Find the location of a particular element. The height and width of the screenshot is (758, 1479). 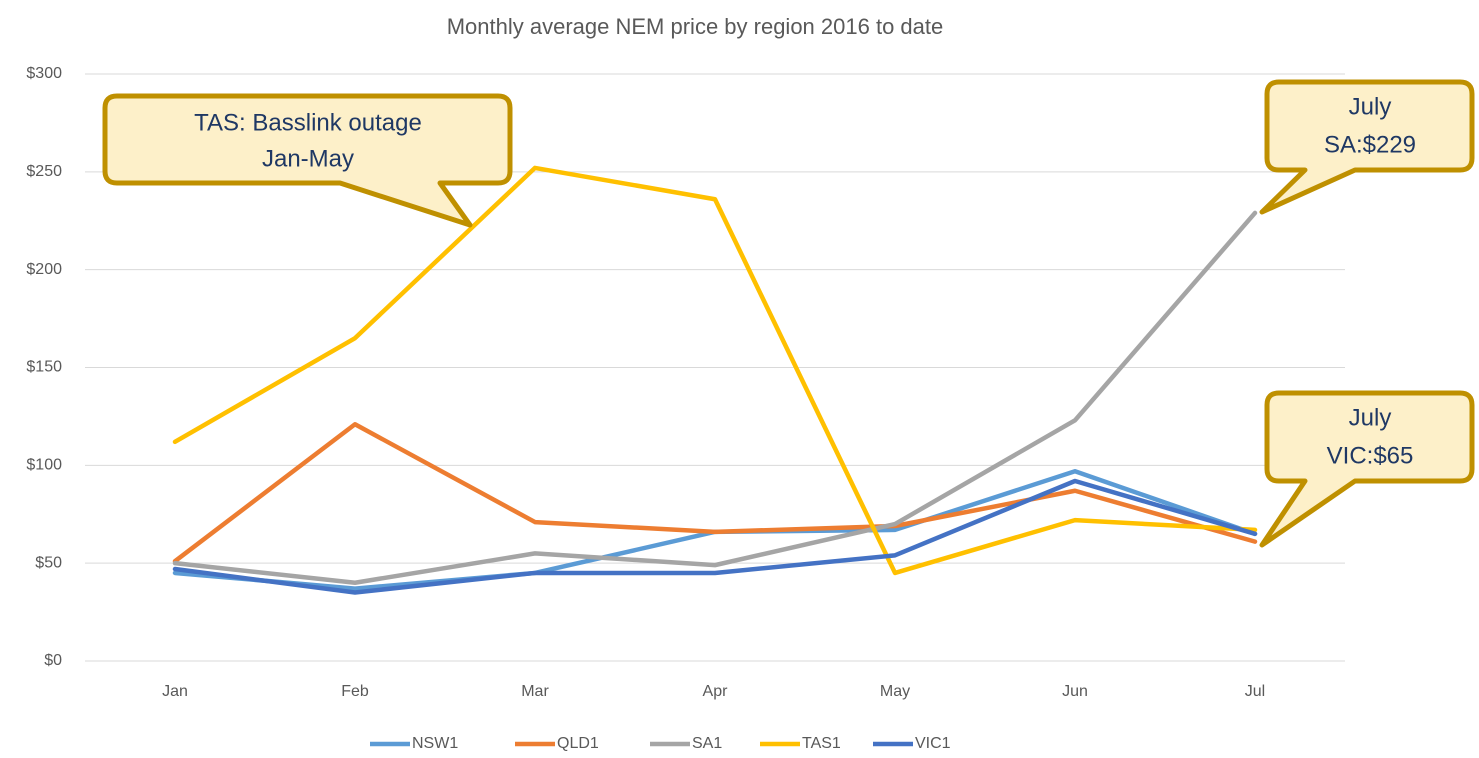

y-tick-label: $250 is located at coordinates (44, 171).